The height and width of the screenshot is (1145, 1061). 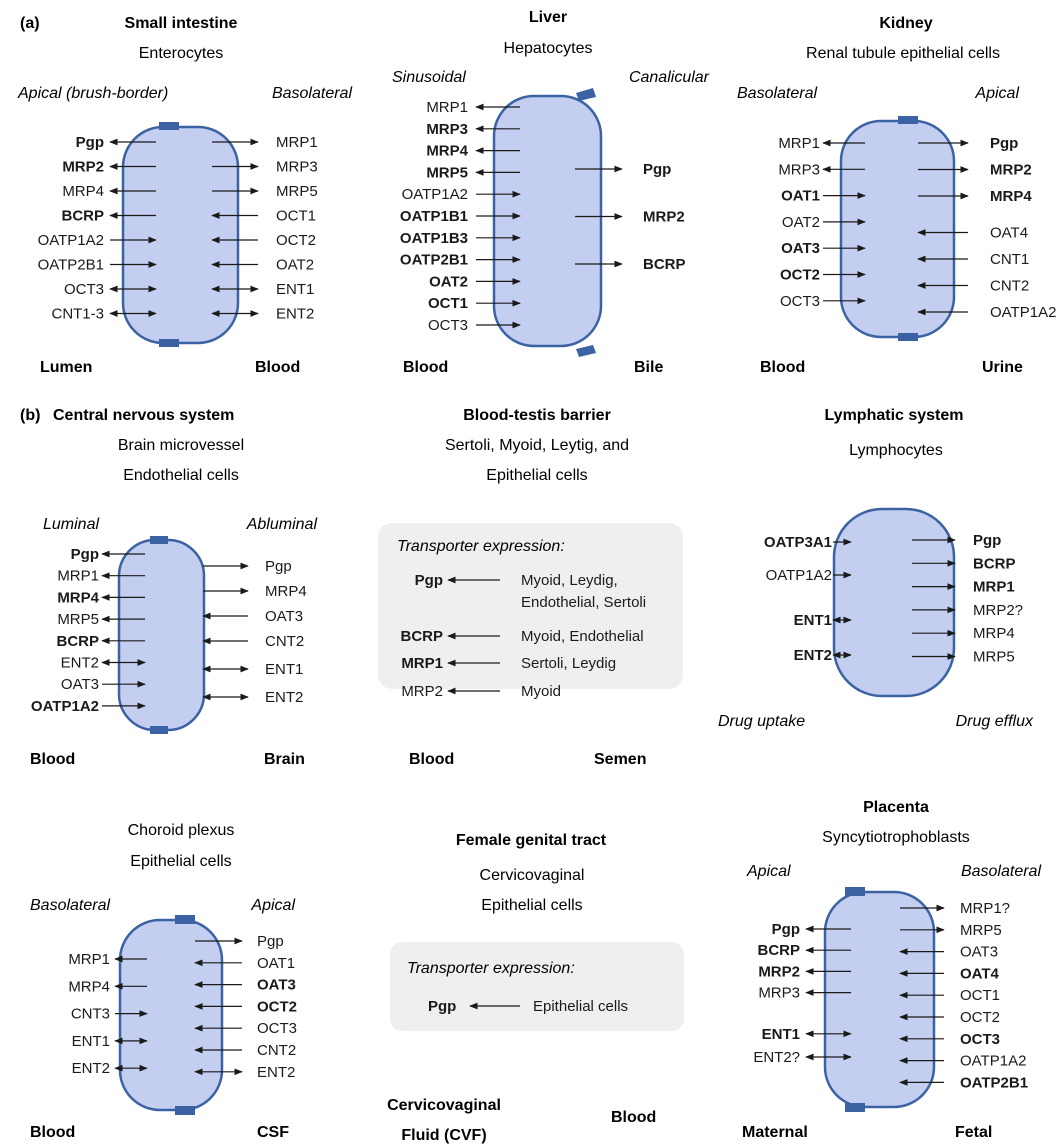 What do you see at coordinates (71, 240) in the screenshot?
I see `small-intestine-left-transporter-label: OATP1A2` at bounding box center [71, 240].